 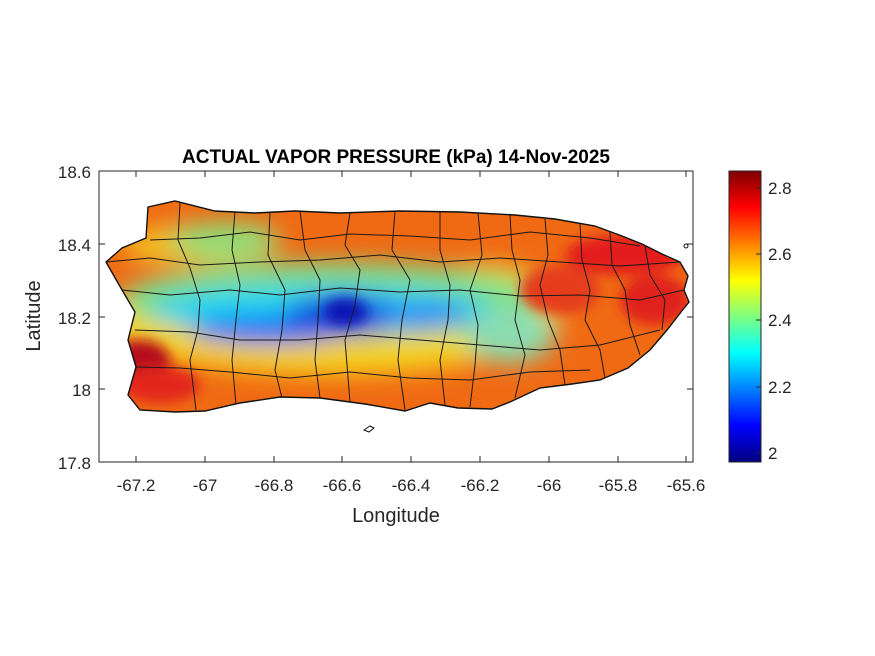 I want to click on y-tick-label: 18, so click(x=81, y=390).